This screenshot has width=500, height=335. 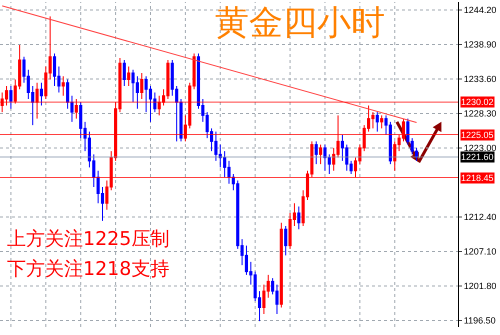 I want to click on annotation: 上方关注1225压制, so click(x=88, y=239).